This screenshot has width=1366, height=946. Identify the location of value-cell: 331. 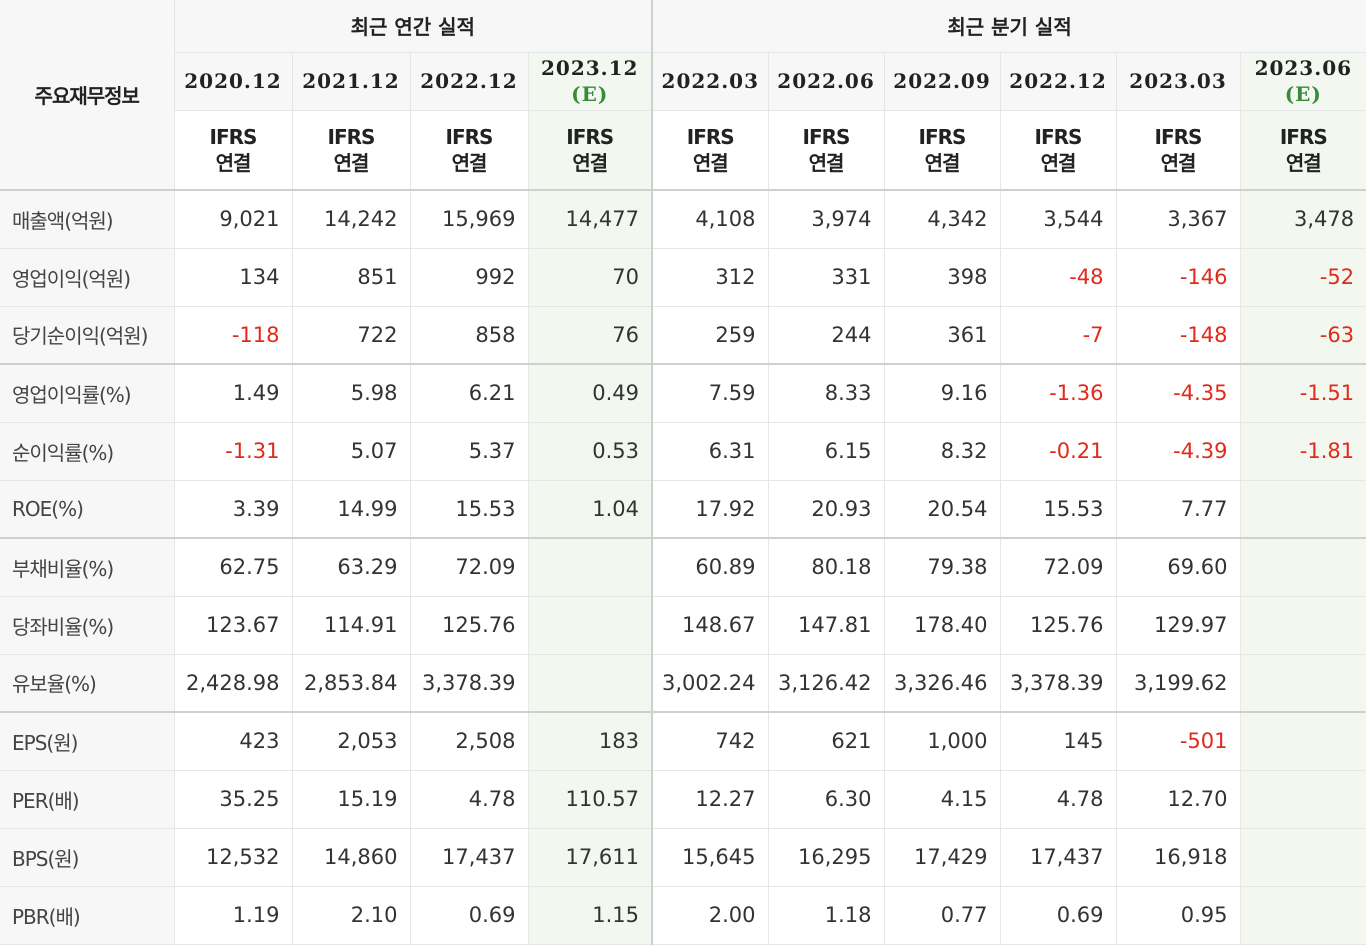
(826, 277).